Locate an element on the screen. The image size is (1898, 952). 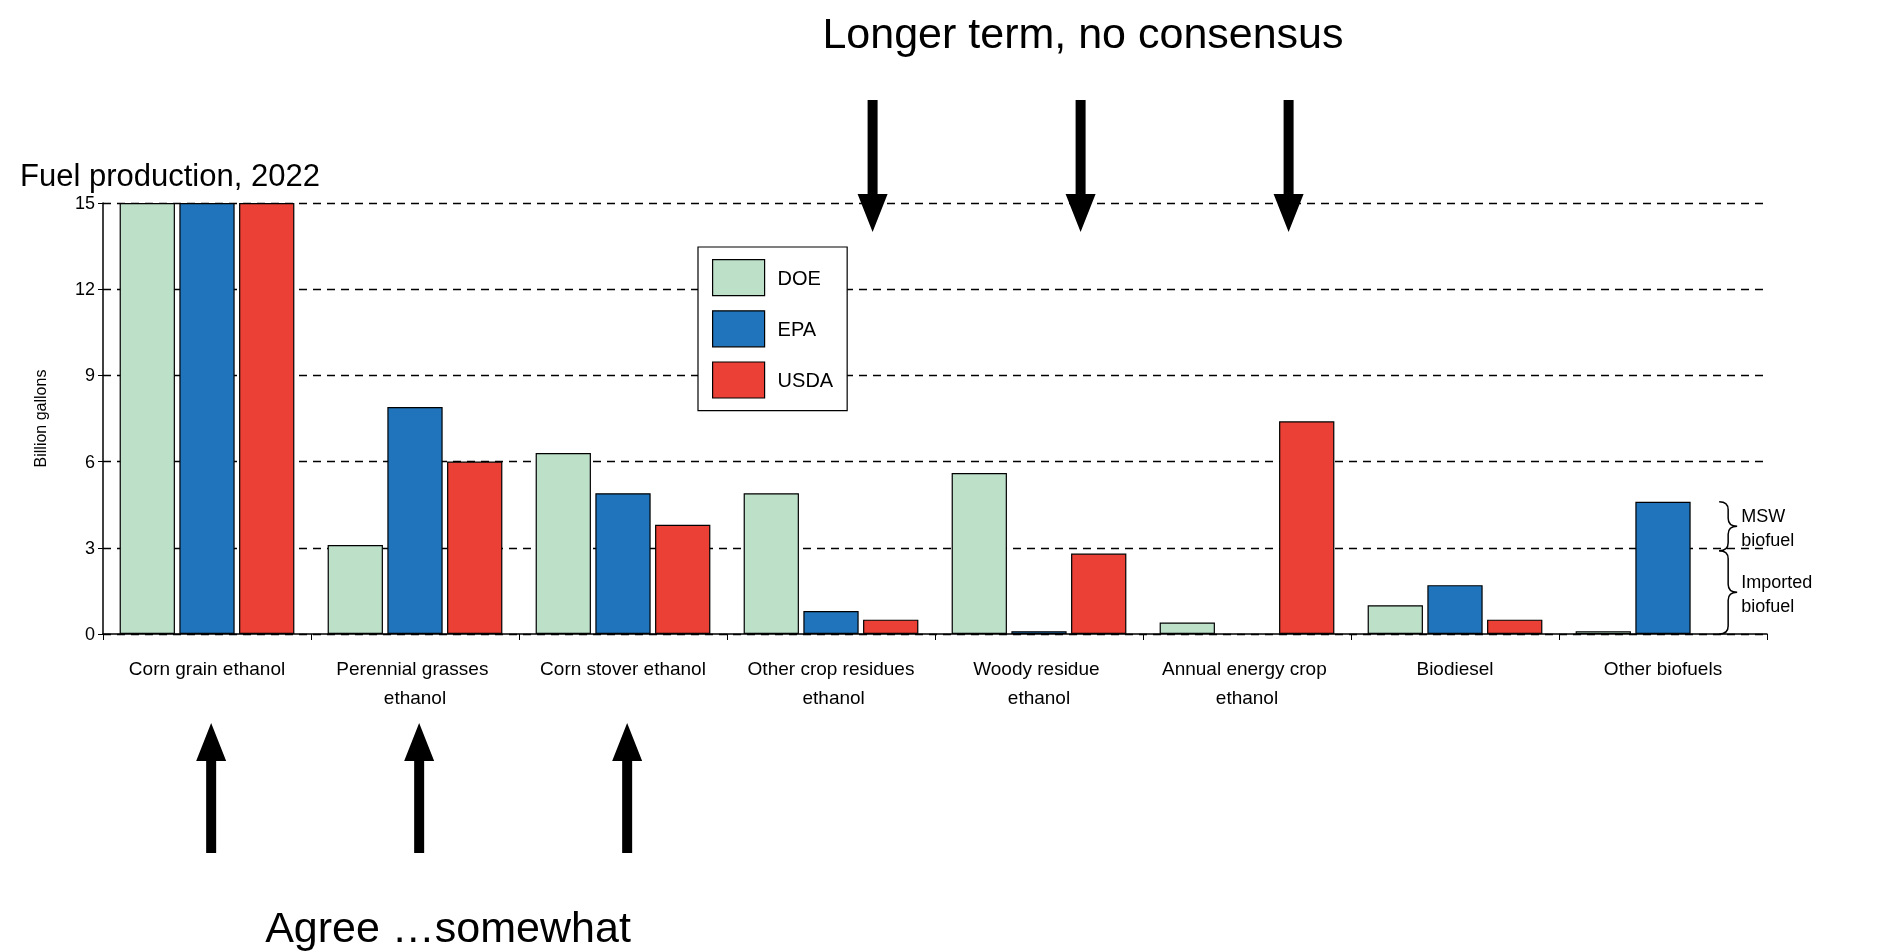
text: Agree …somewhat is located at coordinates (448, 927).